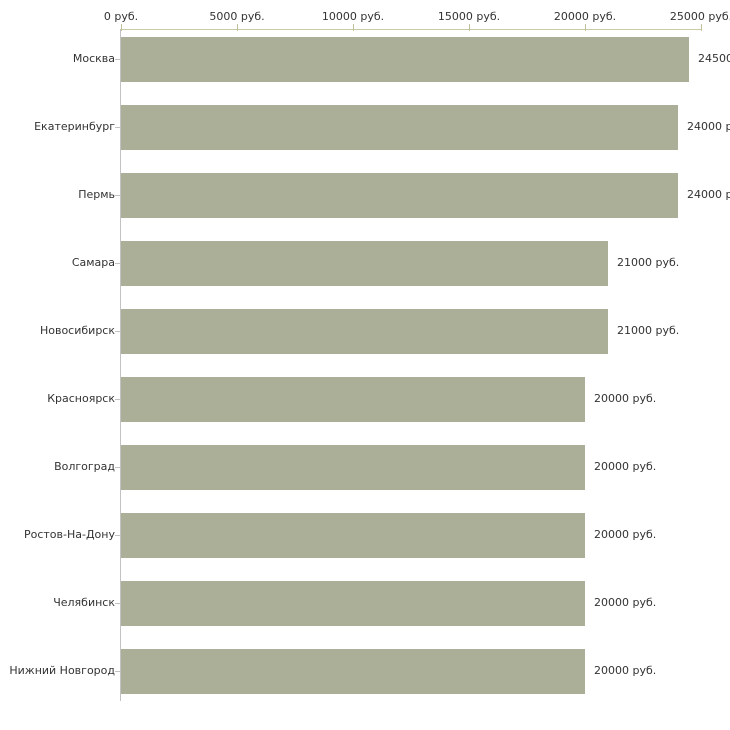 The image size is (730, 730). What do you see at coordinates (585, 16) in the screenshot?
I see `x-axis-tick-label: 20000 руб.` at bounding box center [585, 16].